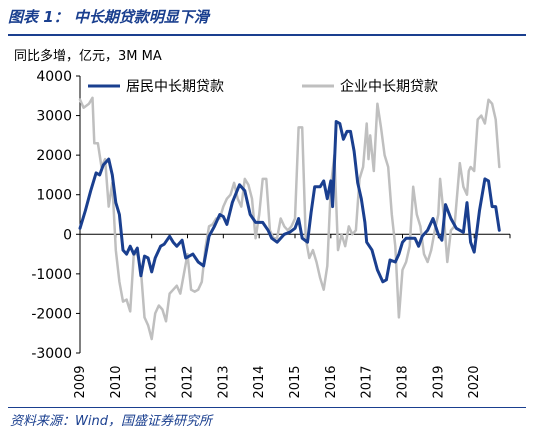 The width and height of the screenshot is (540, 436). What do you see at coordinates (223, 381) in the screenshot?
I see `x-tick-label: 2013` at bounding box center [223, 381].